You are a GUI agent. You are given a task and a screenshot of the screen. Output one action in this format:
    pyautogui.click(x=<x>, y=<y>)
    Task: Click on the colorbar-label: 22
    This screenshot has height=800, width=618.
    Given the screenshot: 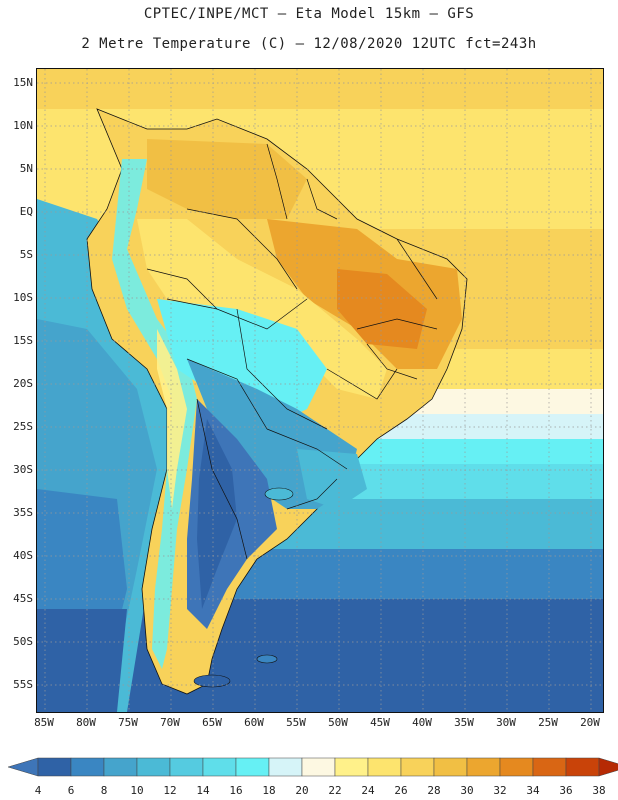 What is the action you would take?
    pyautogui.click(x=335, y=790)
    